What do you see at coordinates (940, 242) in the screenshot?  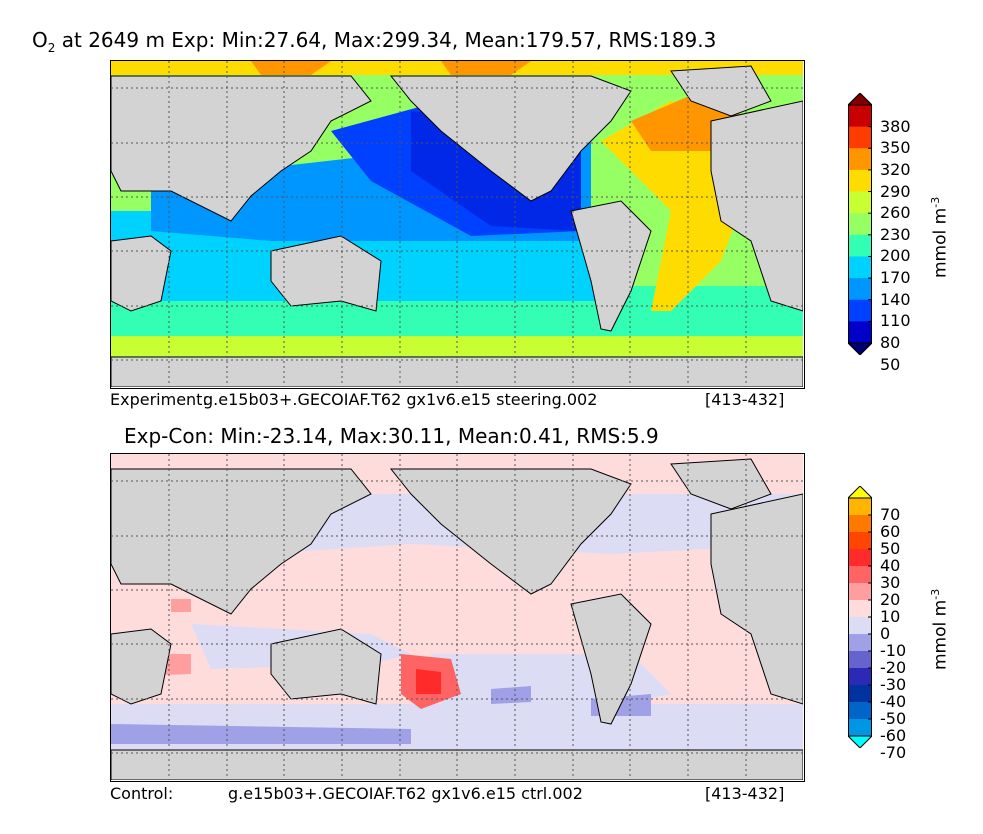 I see `unit-text: mmol m` at bounding box center [940, 242].